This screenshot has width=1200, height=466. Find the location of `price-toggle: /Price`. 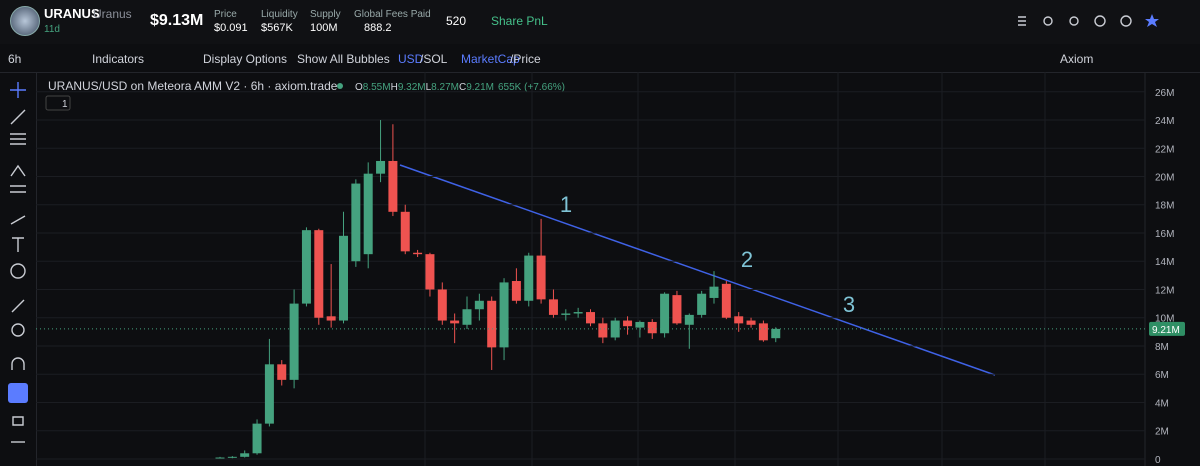

price-toggle: /Price is located at coordinates (525, 59).